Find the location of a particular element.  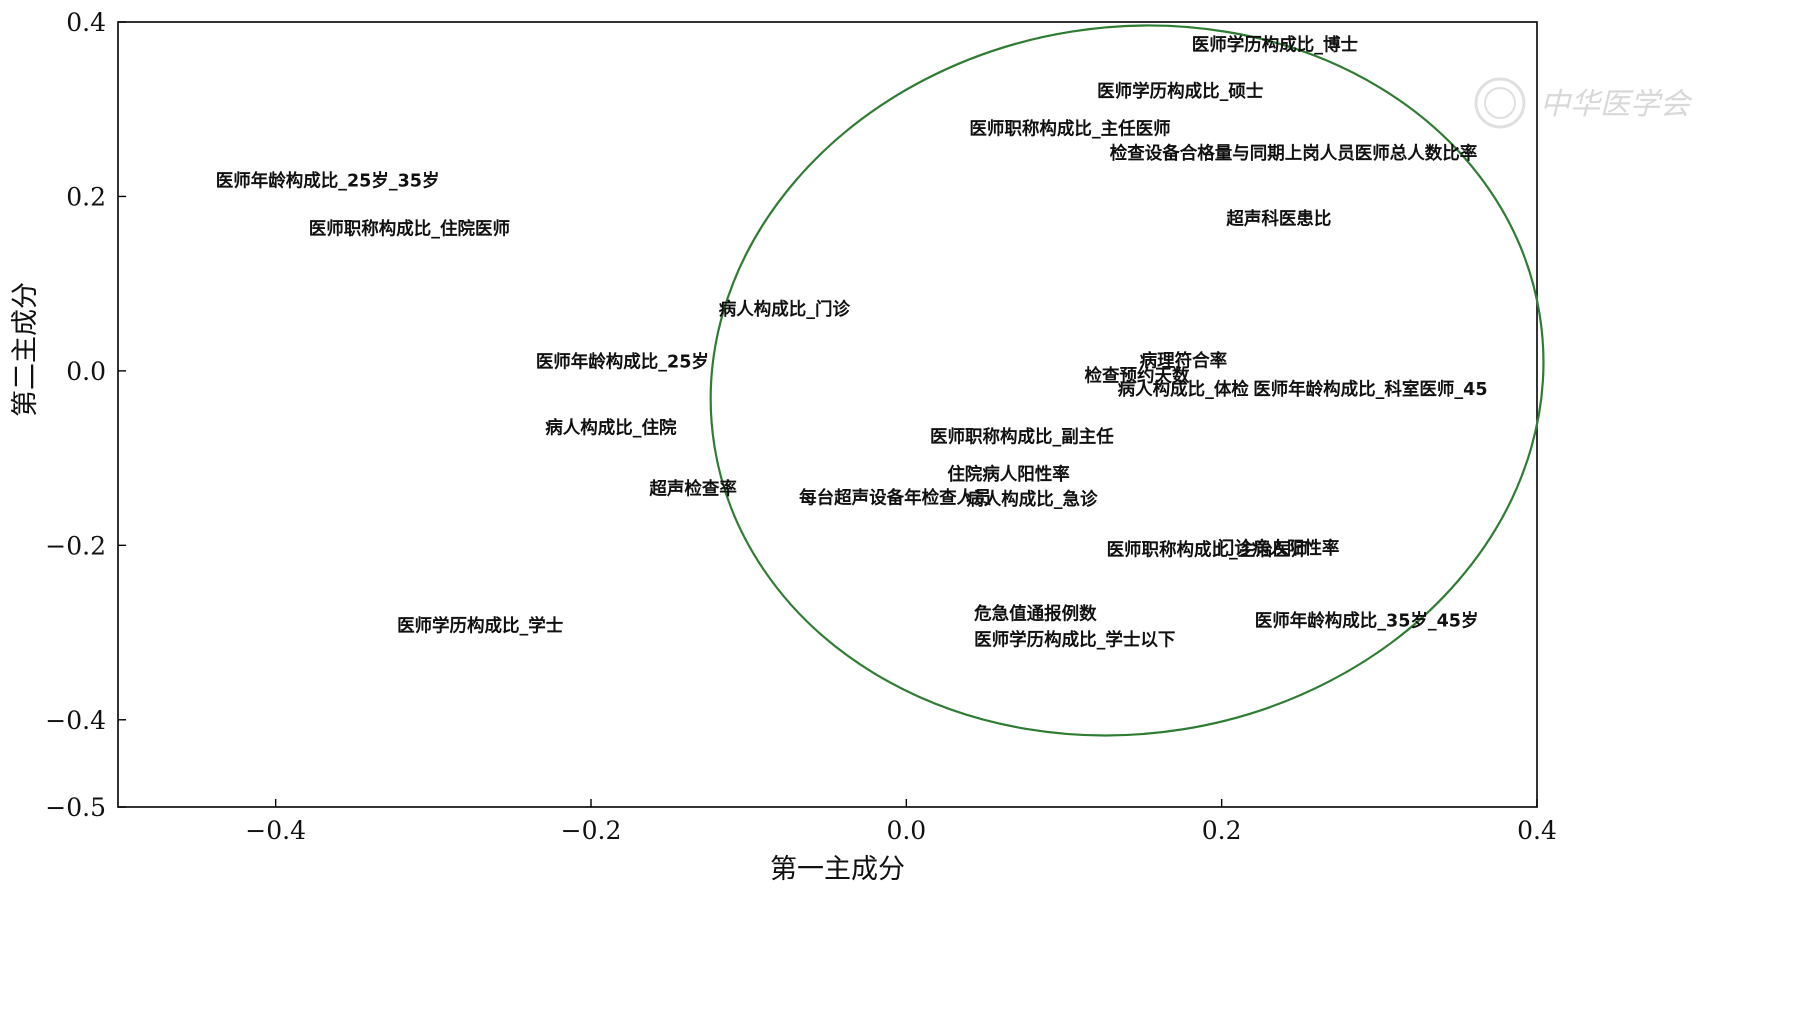

x-tick-label: −0.2 is located at coordinates (591, 830).